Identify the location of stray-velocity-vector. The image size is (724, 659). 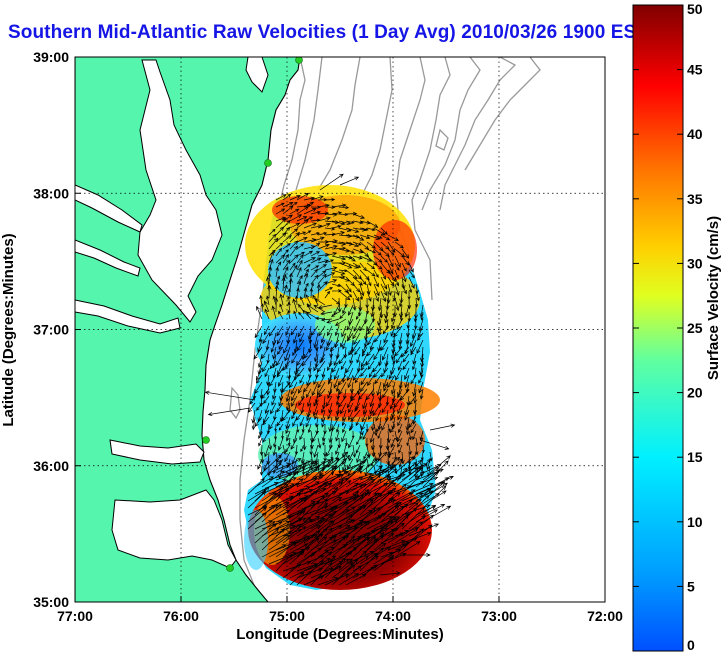
(434, 444).